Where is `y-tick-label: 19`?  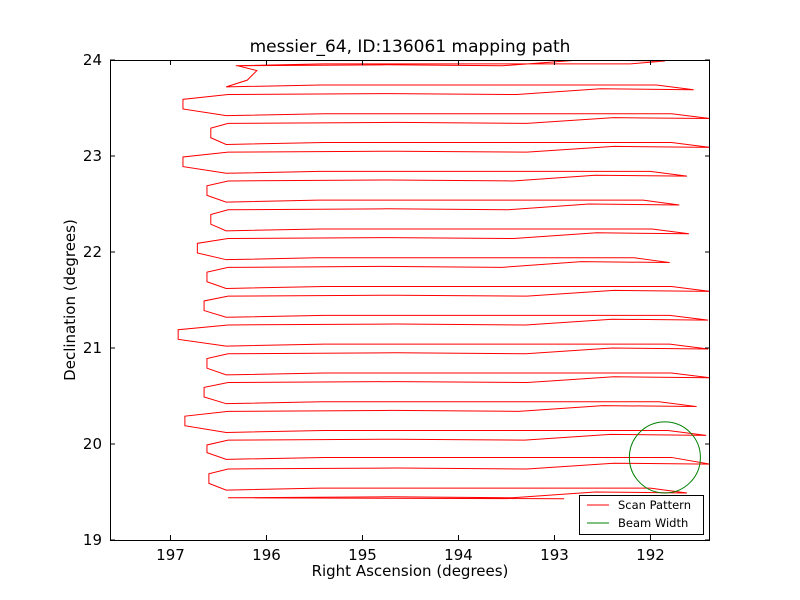
y-tick-label: 19 is located at coordinates (92, 540).